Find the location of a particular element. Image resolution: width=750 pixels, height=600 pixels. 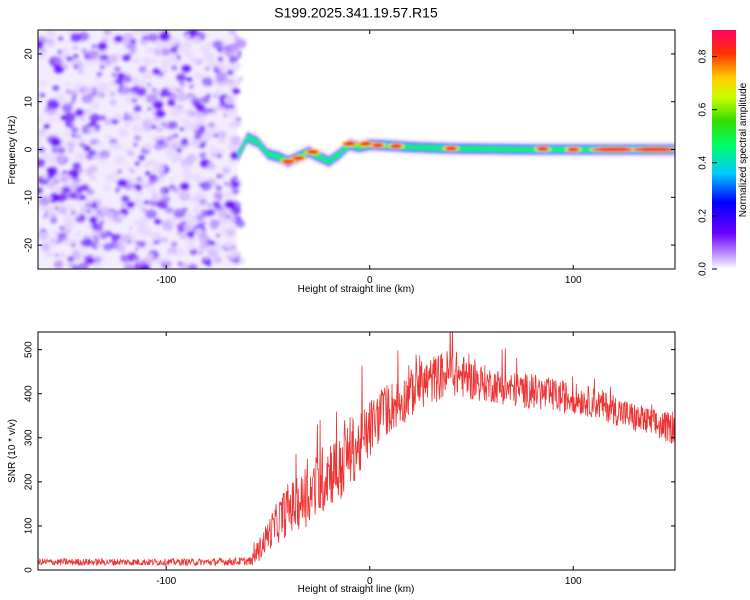

y-tick-label: 300 is located at coordinates (29, 437).